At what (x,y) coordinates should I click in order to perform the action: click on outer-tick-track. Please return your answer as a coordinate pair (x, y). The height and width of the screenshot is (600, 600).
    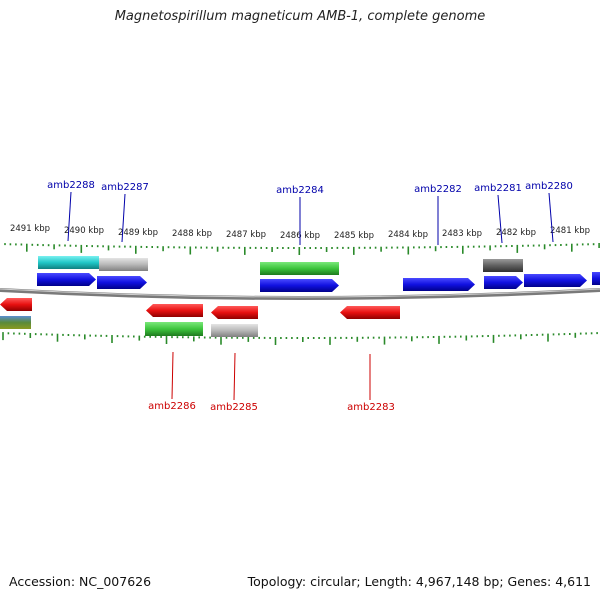
    Looking at the image, I should click on (302, 249).